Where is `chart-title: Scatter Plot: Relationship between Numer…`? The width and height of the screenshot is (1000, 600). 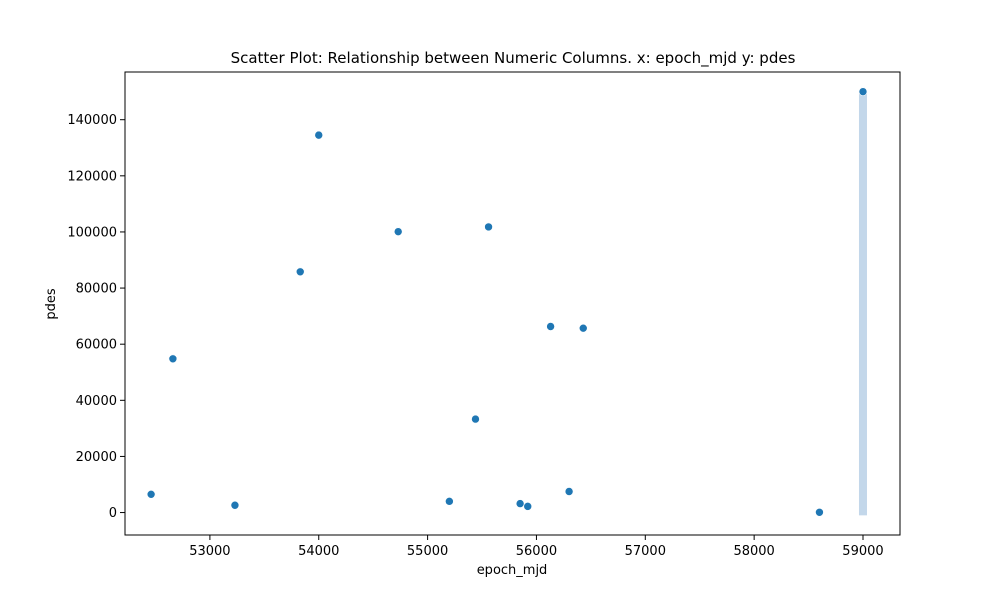
chart-title: Scatter Plot: Relationship between Numer… is located at coordinates (513, 58).